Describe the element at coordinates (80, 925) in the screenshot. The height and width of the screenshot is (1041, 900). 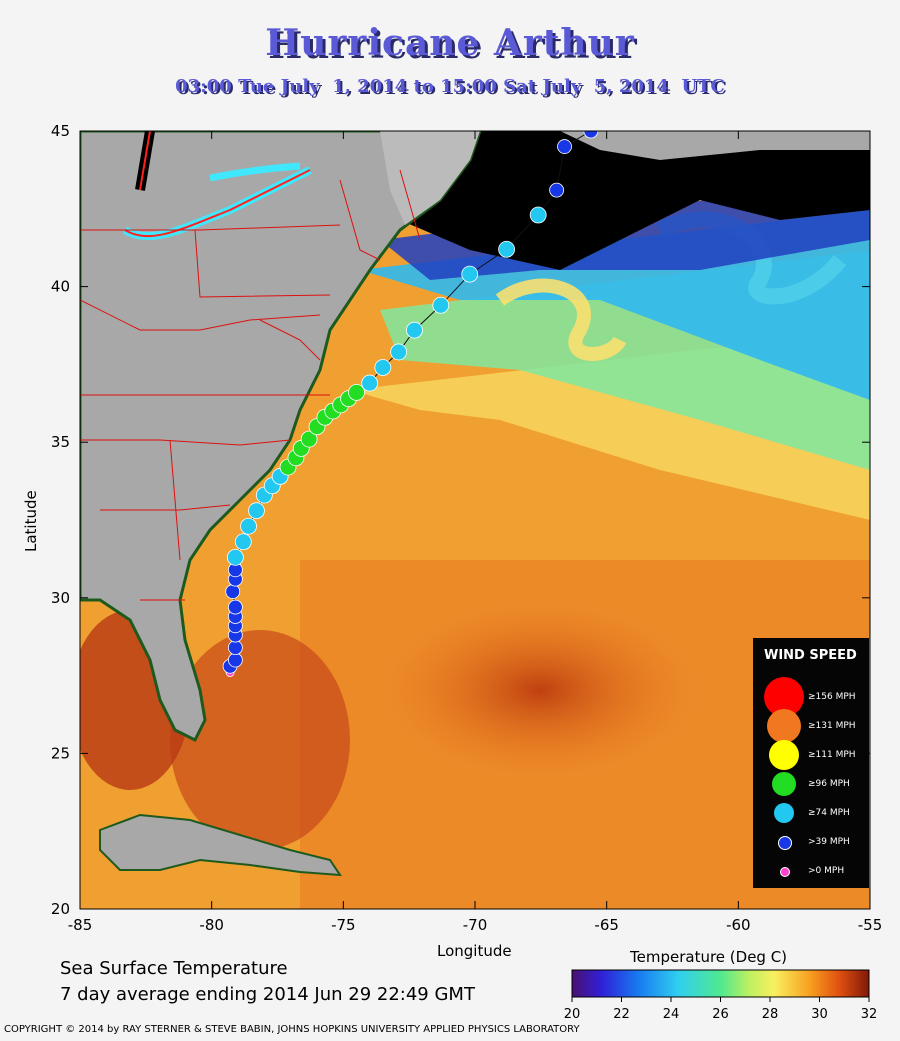
I see `x-tick-label: -85` at that location.